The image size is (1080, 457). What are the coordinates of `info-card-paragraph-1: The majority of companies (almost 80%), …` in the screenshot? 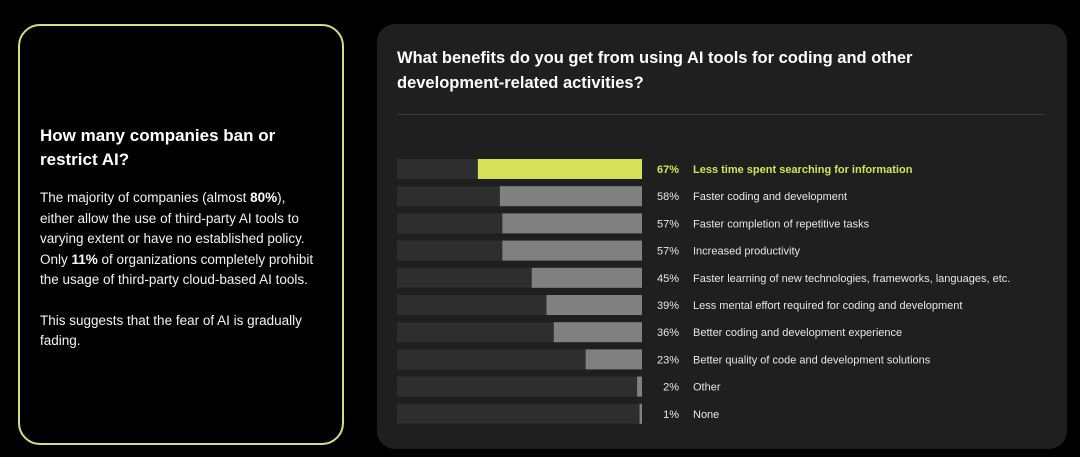 It's located at (181, 239).